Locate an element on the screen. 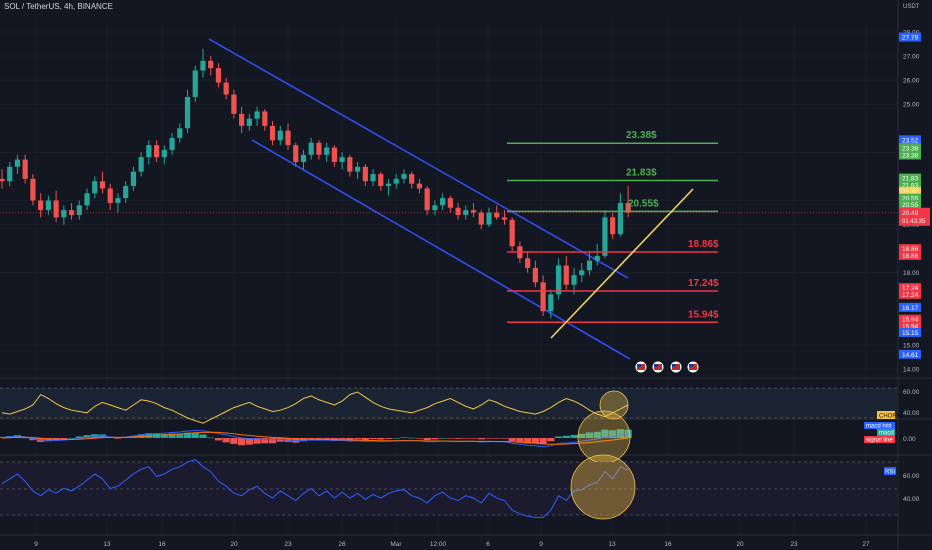 Image resolution: width=932 pixels, height=550 pixels. price-tag-label: 16.17 is located at coordinates (910, 308).